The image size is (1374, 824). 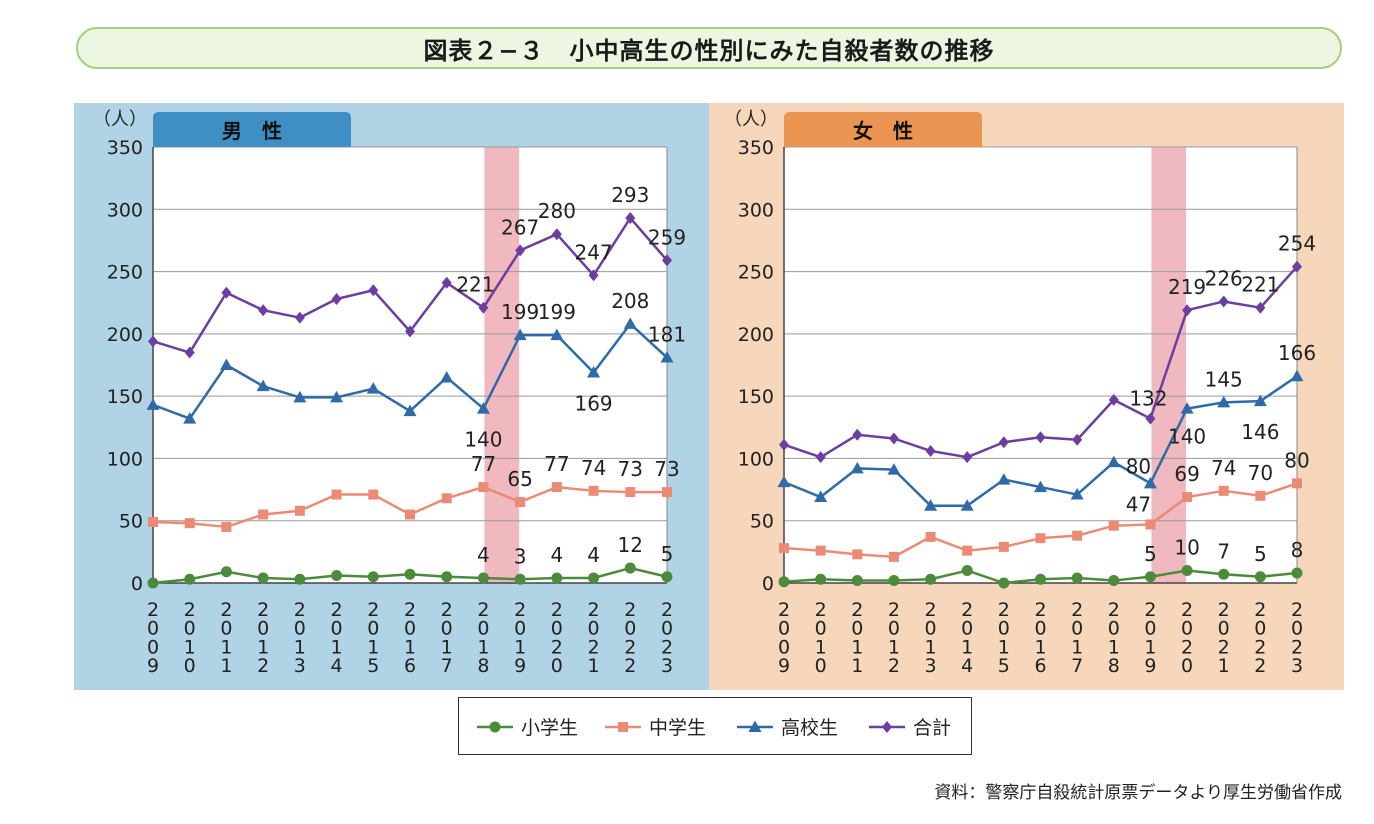 What do you see at coordinates (337, 396) in the screenshot?
I see `point-male-high_school-2014` at bounding box center [337, 396].